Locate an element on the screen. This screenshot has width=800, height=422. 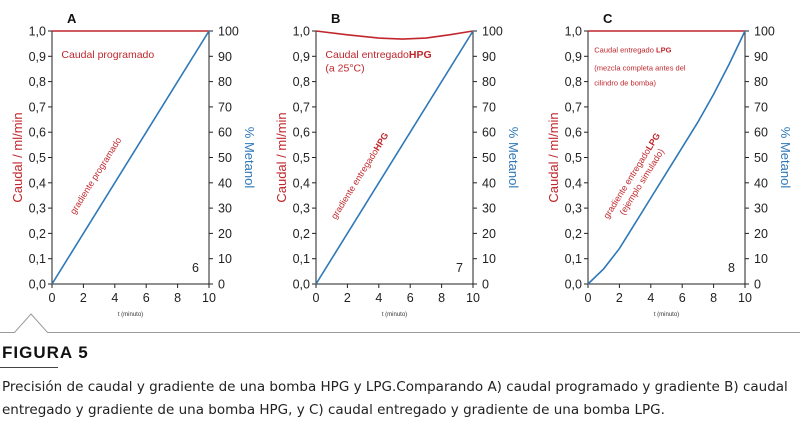
frame-divider is located at coordinates (400, 332).